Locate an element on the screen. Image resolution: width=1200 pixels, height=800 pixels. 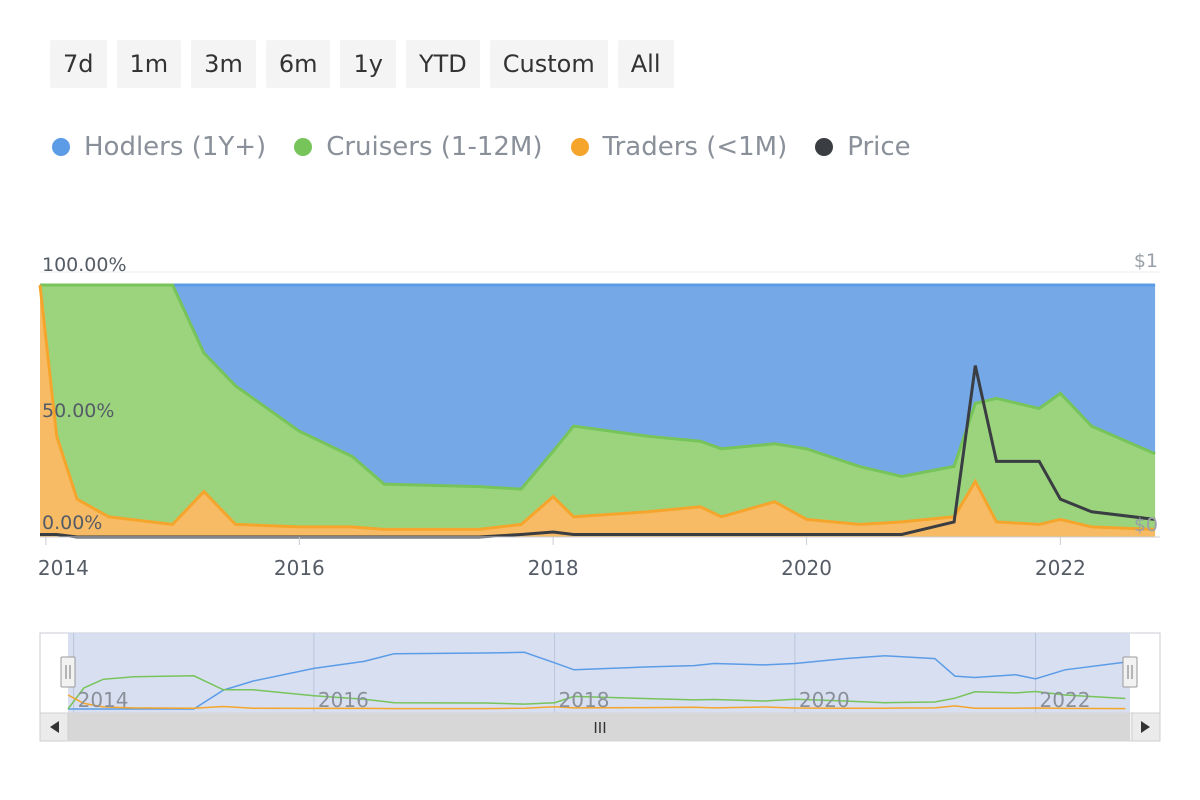
legend-label: Hodlers (1Y+) is located at coordinates (175, 147).